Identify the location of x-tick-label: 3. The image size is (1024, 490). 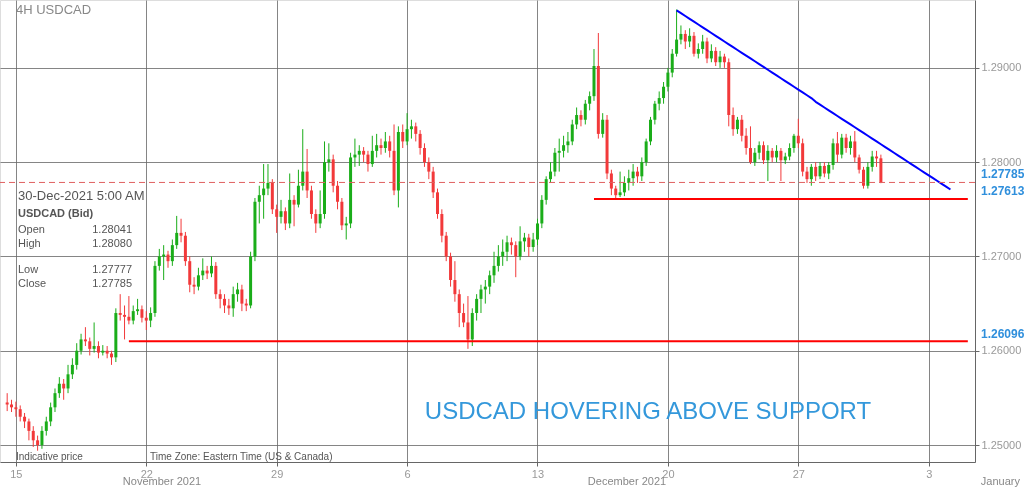
(929, 473).